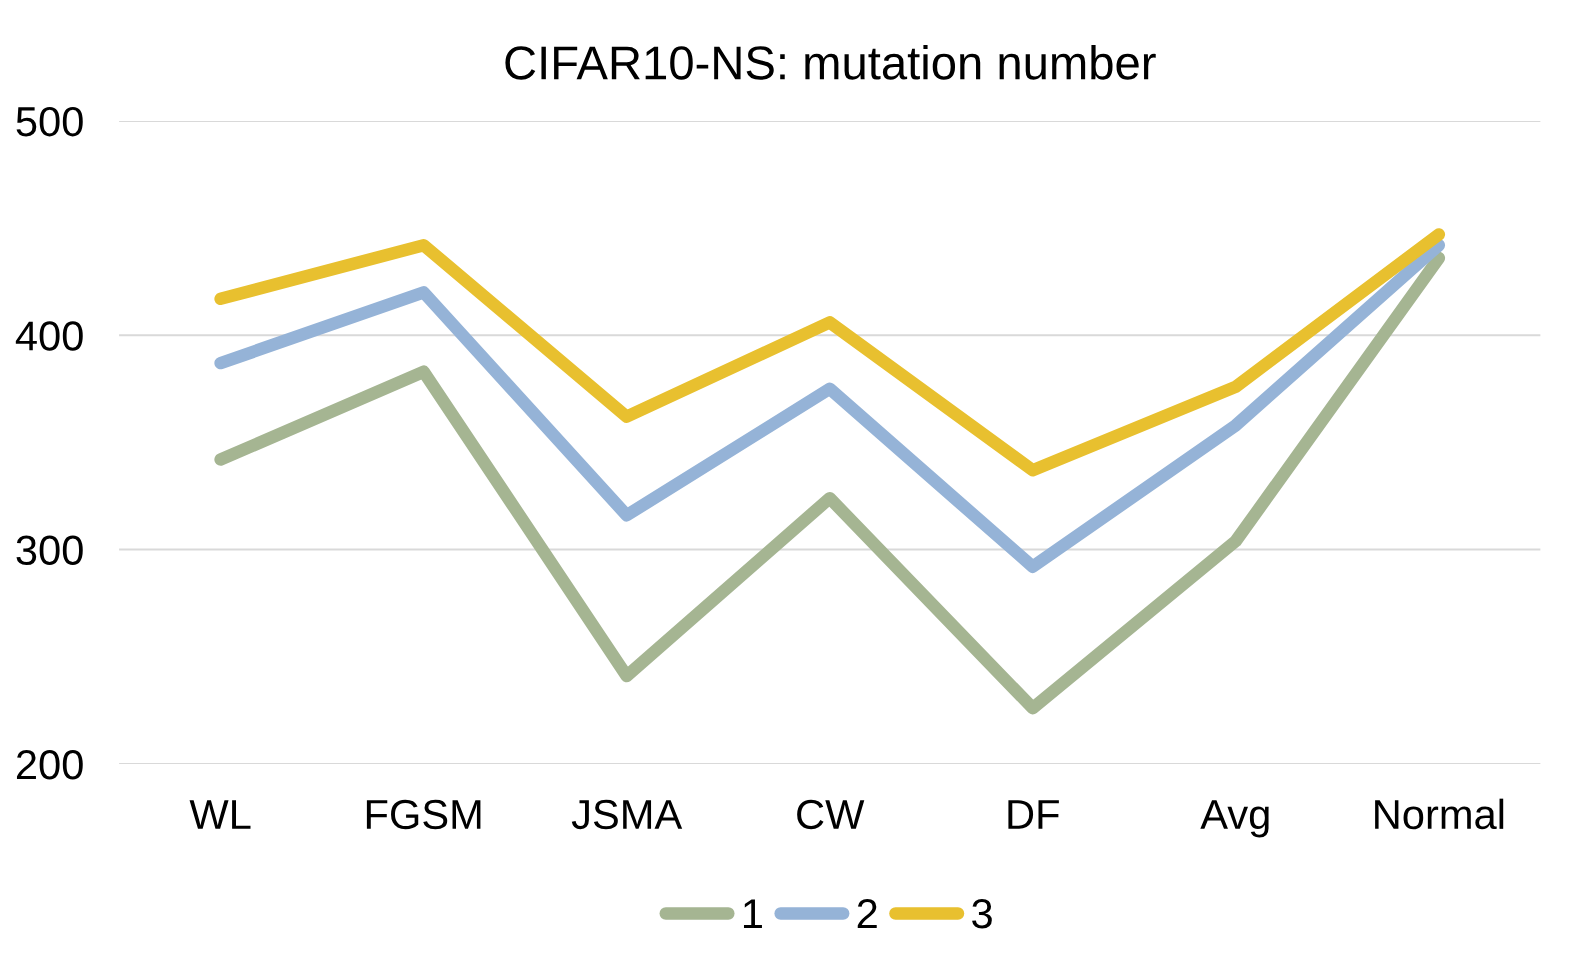 The height and width of the screenshot is (967, 1588). What do you see at coordinates (49, 764) in the screenshot?
I see `y-tick-label: 200` at bounding box center [49, 764].